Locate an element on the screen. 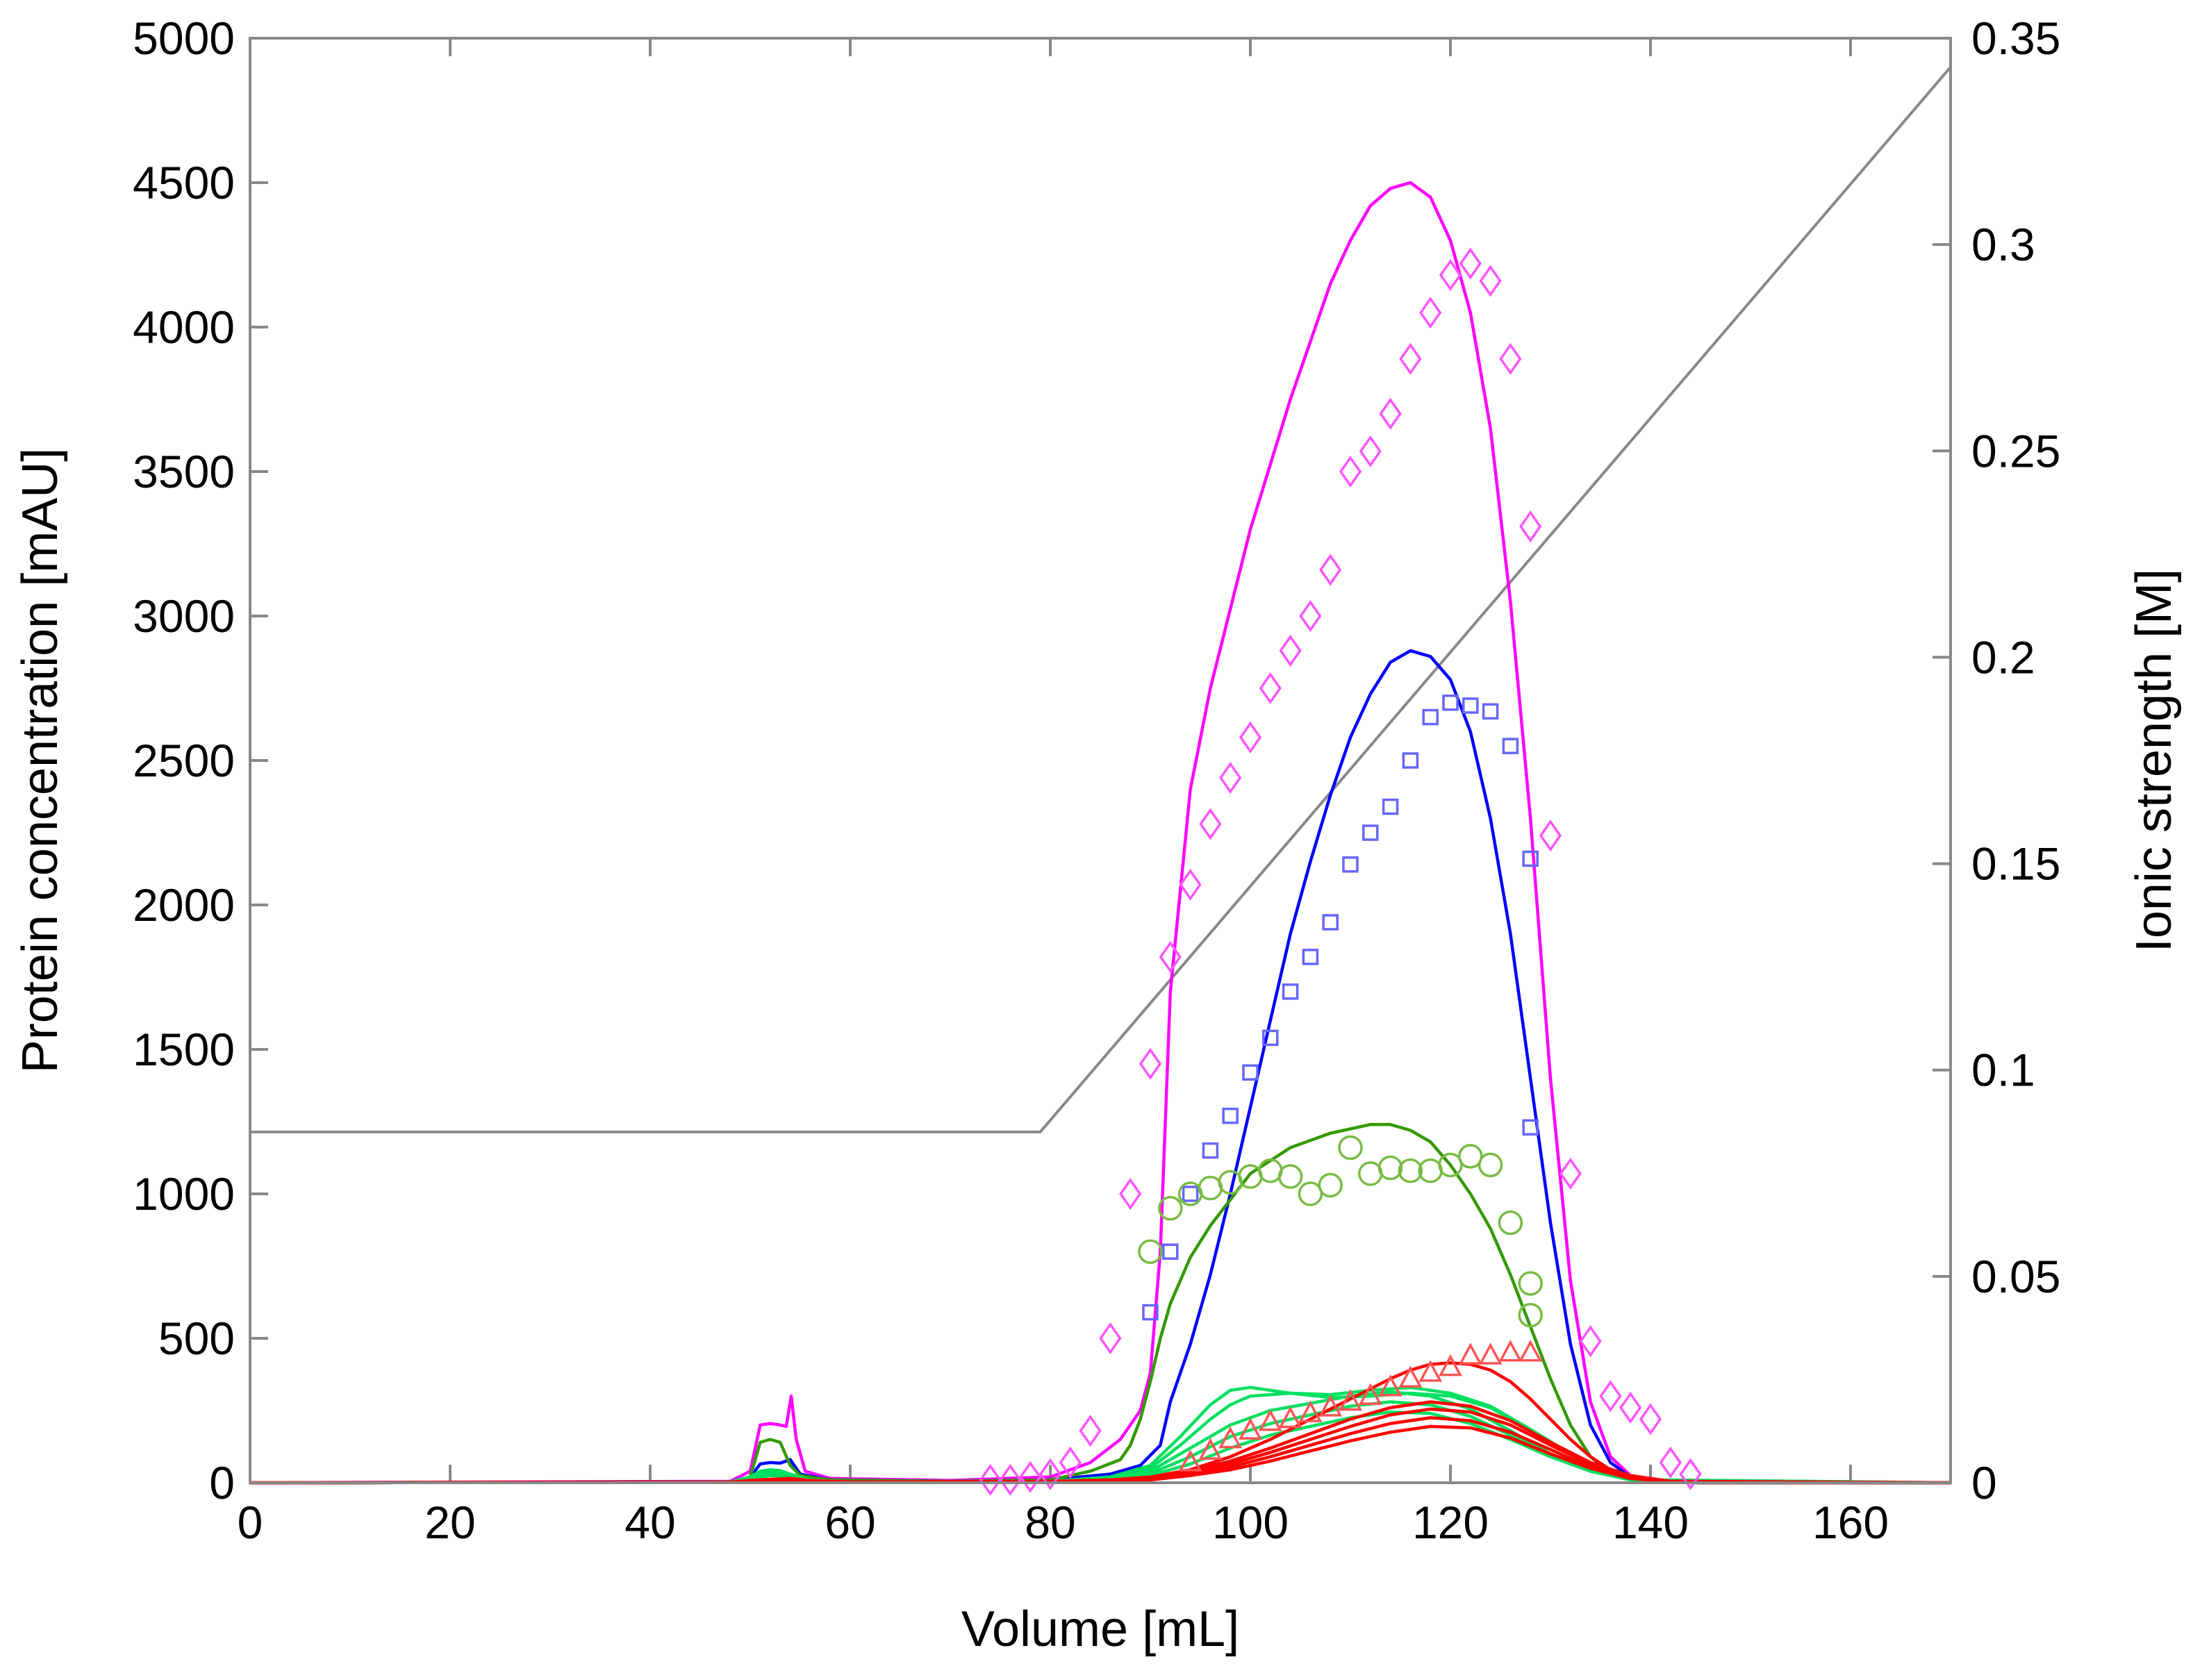 This screenshot has height=1680, width=2193. y-tick-label: 2500 is located at coordinates (184, 760).